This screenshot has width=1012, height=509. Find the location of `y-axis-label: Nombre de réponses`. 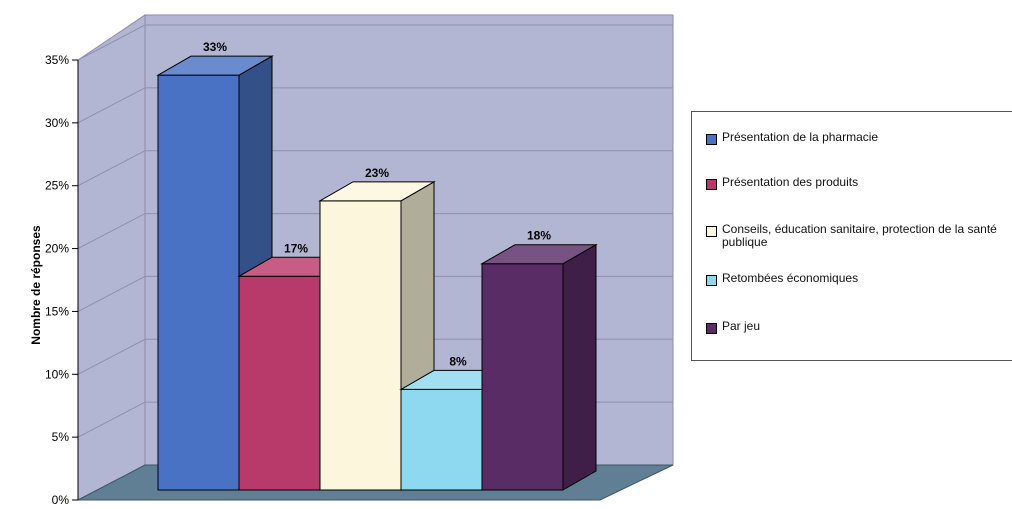

y-axis-label: Nombre de réponses is located at coordinates (36, 285).